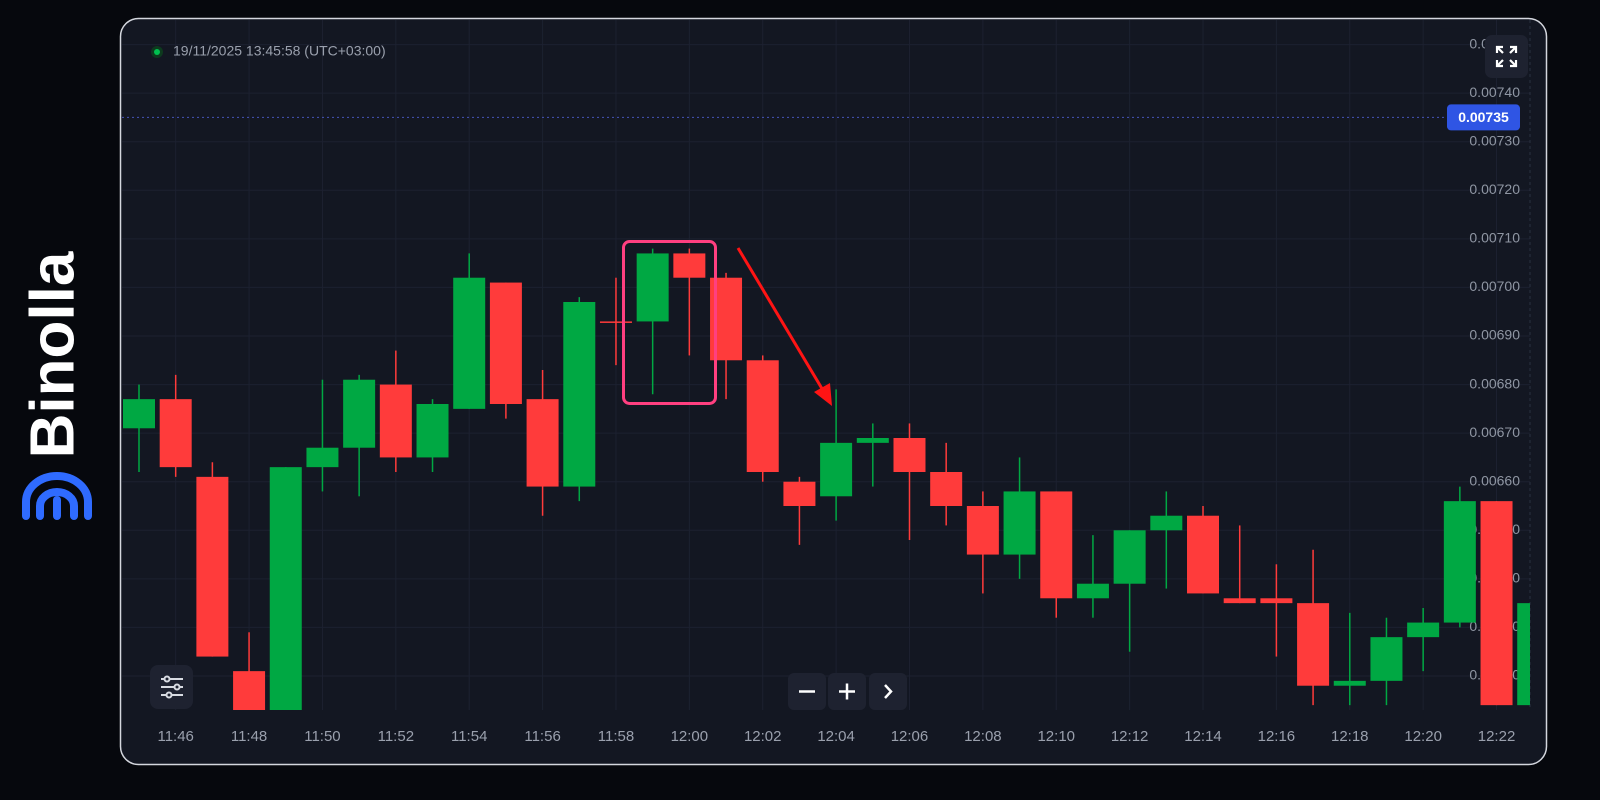 The width and height of the screenshot is (1600, 800). What do you see at coordinates (542, 736) in the screenshot?
I see `x-tick-label: 11:56` at bounding box center [542, 736].